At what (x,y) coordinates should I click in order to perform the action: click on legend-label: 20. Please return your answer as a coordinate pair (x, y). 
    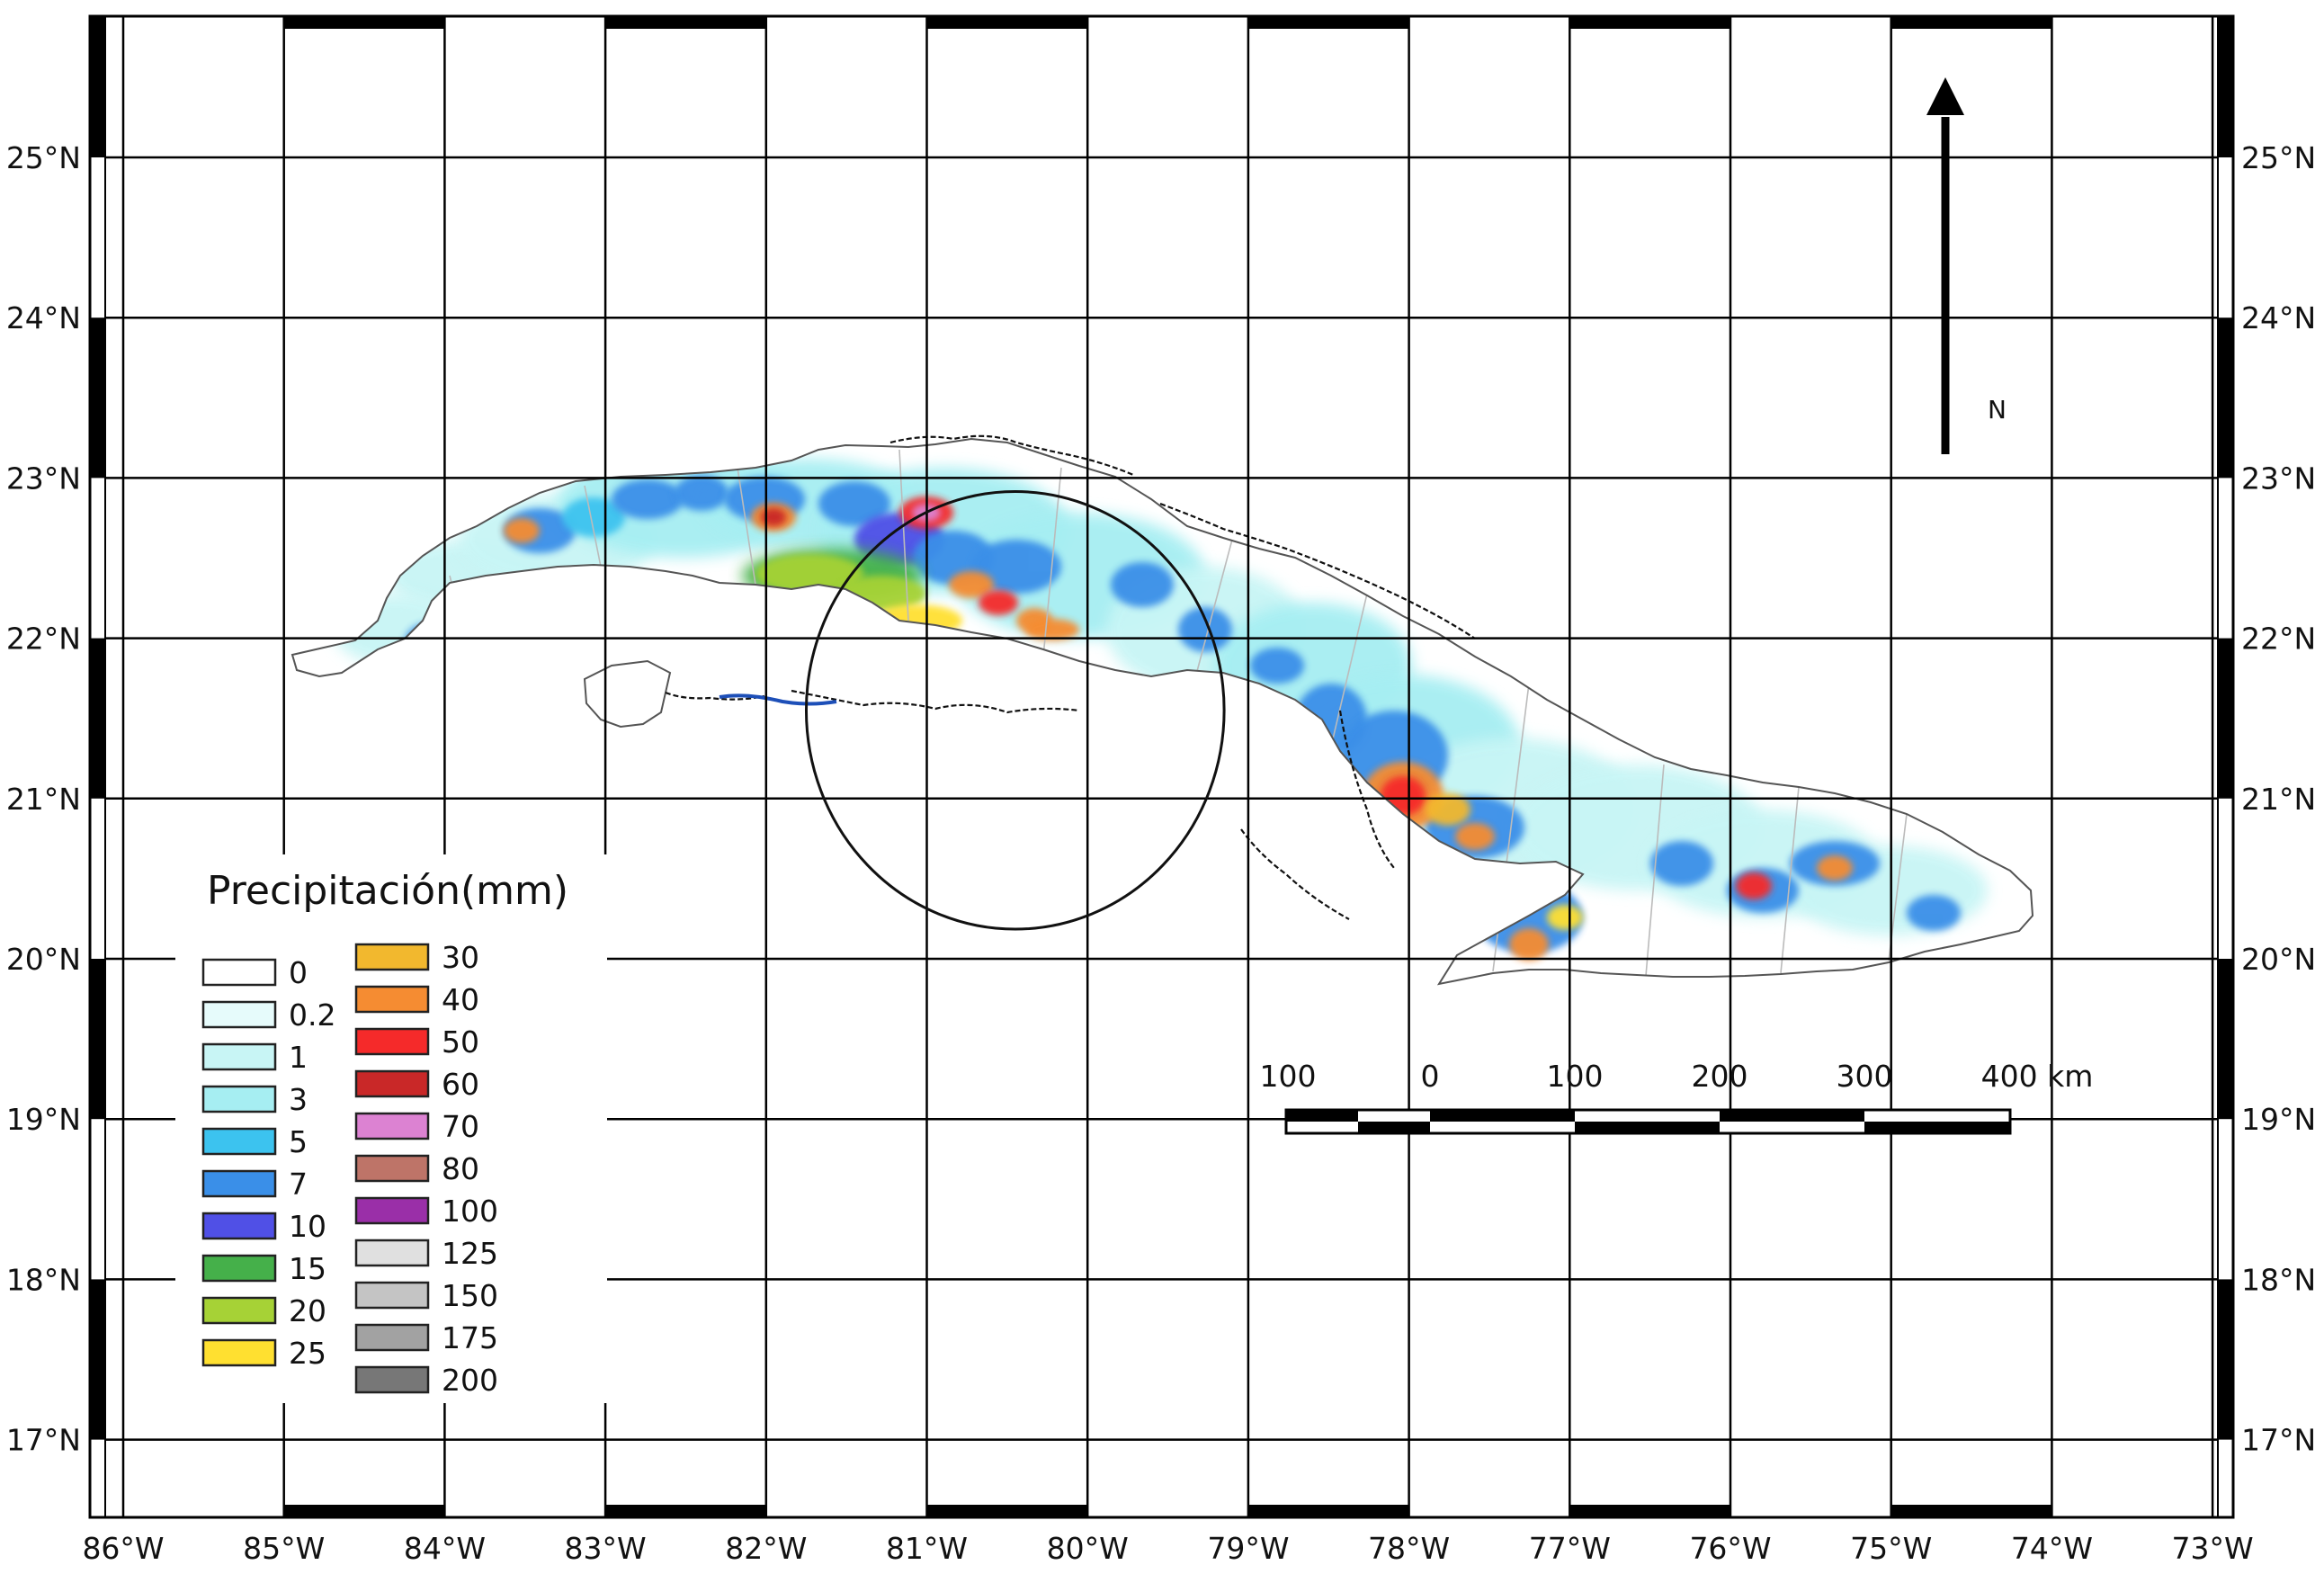
    Looking at the image, I should click on (307, 1310).